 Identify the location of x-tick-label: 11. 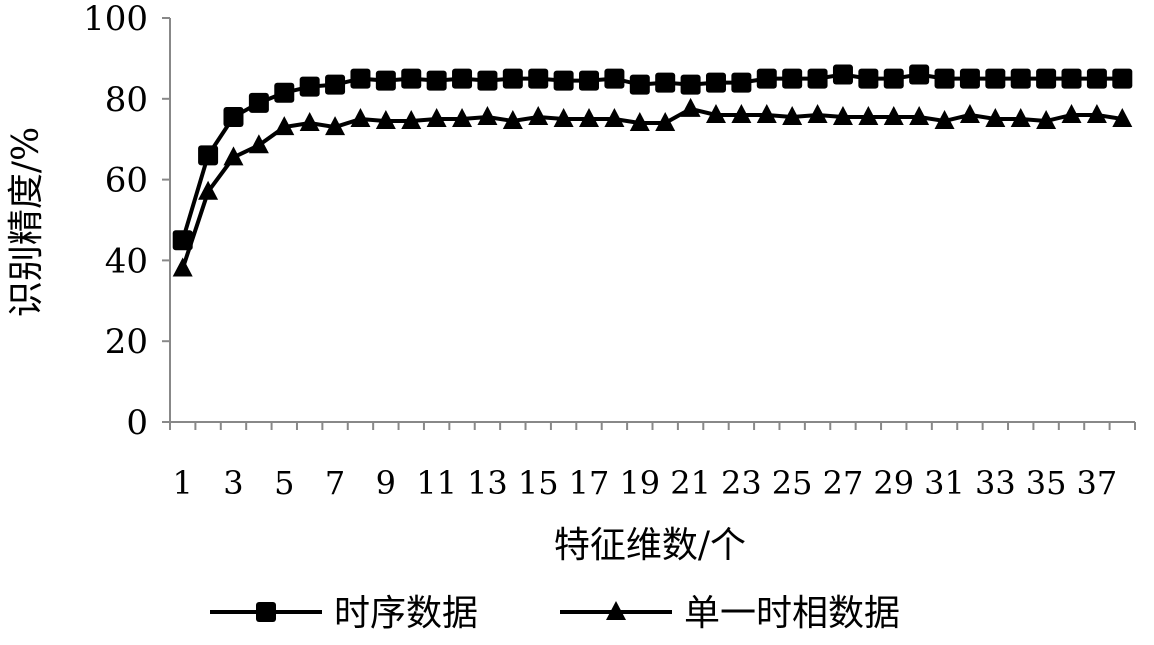
(436, 483).